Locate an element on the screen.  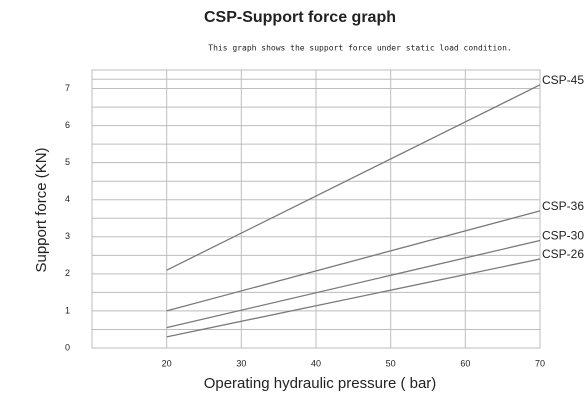
y-tick-label: 6 is located at coordinates (67, 125).